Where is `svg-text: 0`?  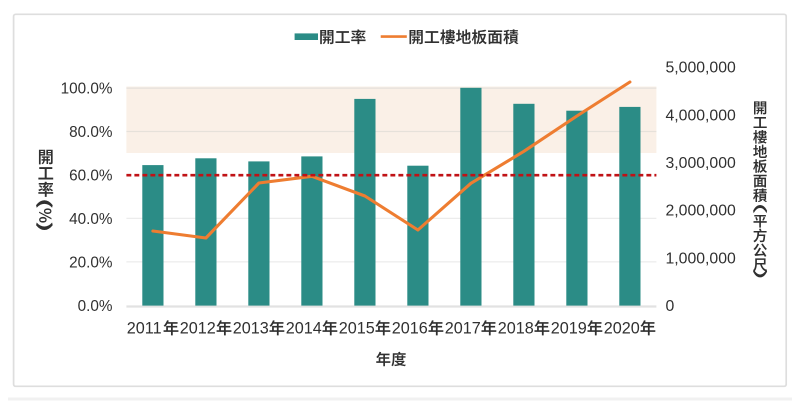
svg-text: 0 is located at coordinates (670, 306).